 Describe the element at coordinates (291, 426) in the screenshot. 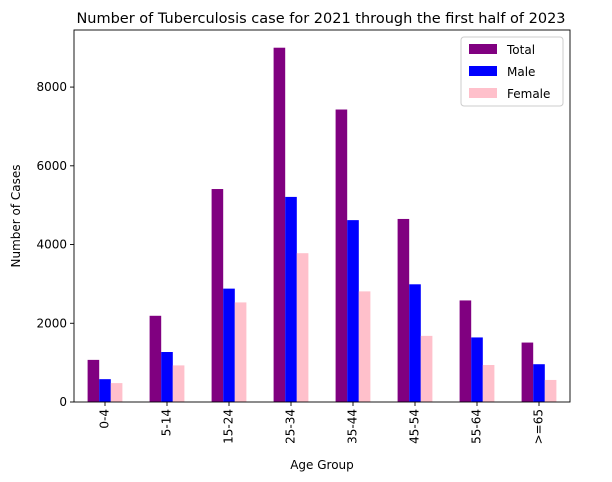

I see `x-tick-label-25-34: 25-34` at that location.